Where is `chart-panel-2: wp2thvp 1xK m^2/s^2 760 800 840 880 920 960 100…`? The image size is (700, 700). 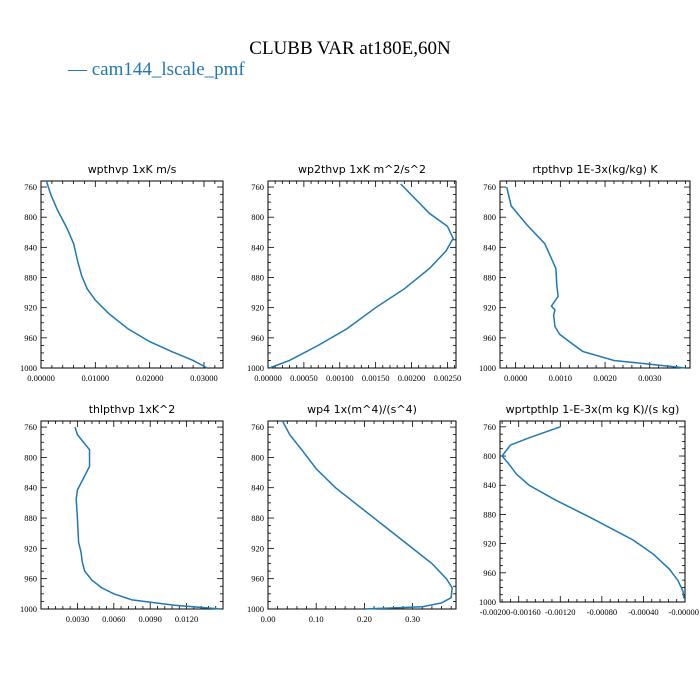
chart-panel-2: wp2thvp 1xK m^2/s^2 760 800 840 880 920 960 100… is located at coordinates (354, 273).